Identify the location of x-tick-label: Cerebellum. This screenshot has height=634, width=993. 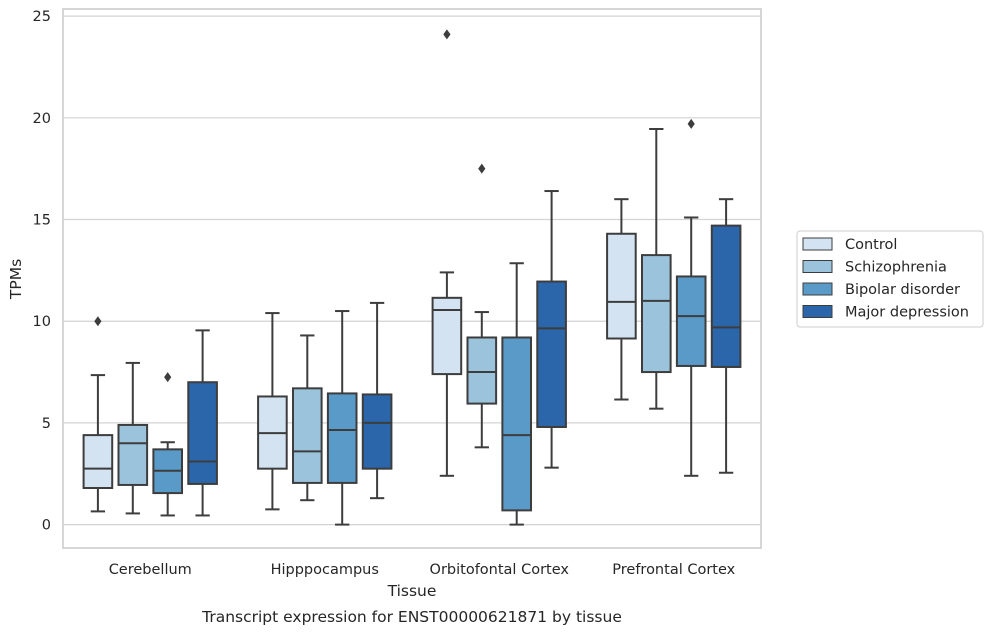
(150, 570).